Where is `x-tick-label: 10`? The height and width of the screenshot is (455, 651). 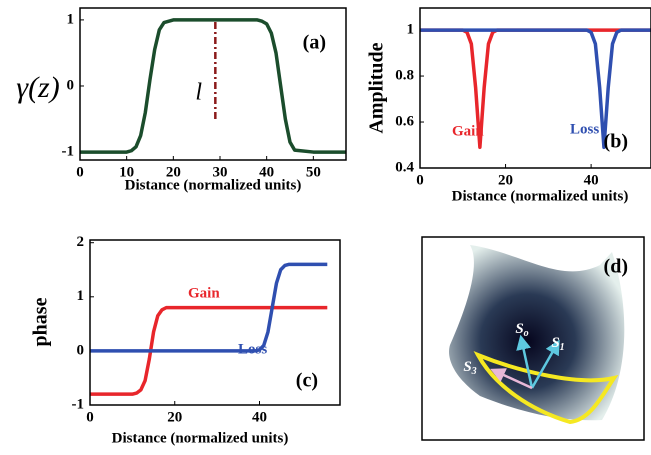 x-tick-label: 10 is located at coordinates (126, 172).